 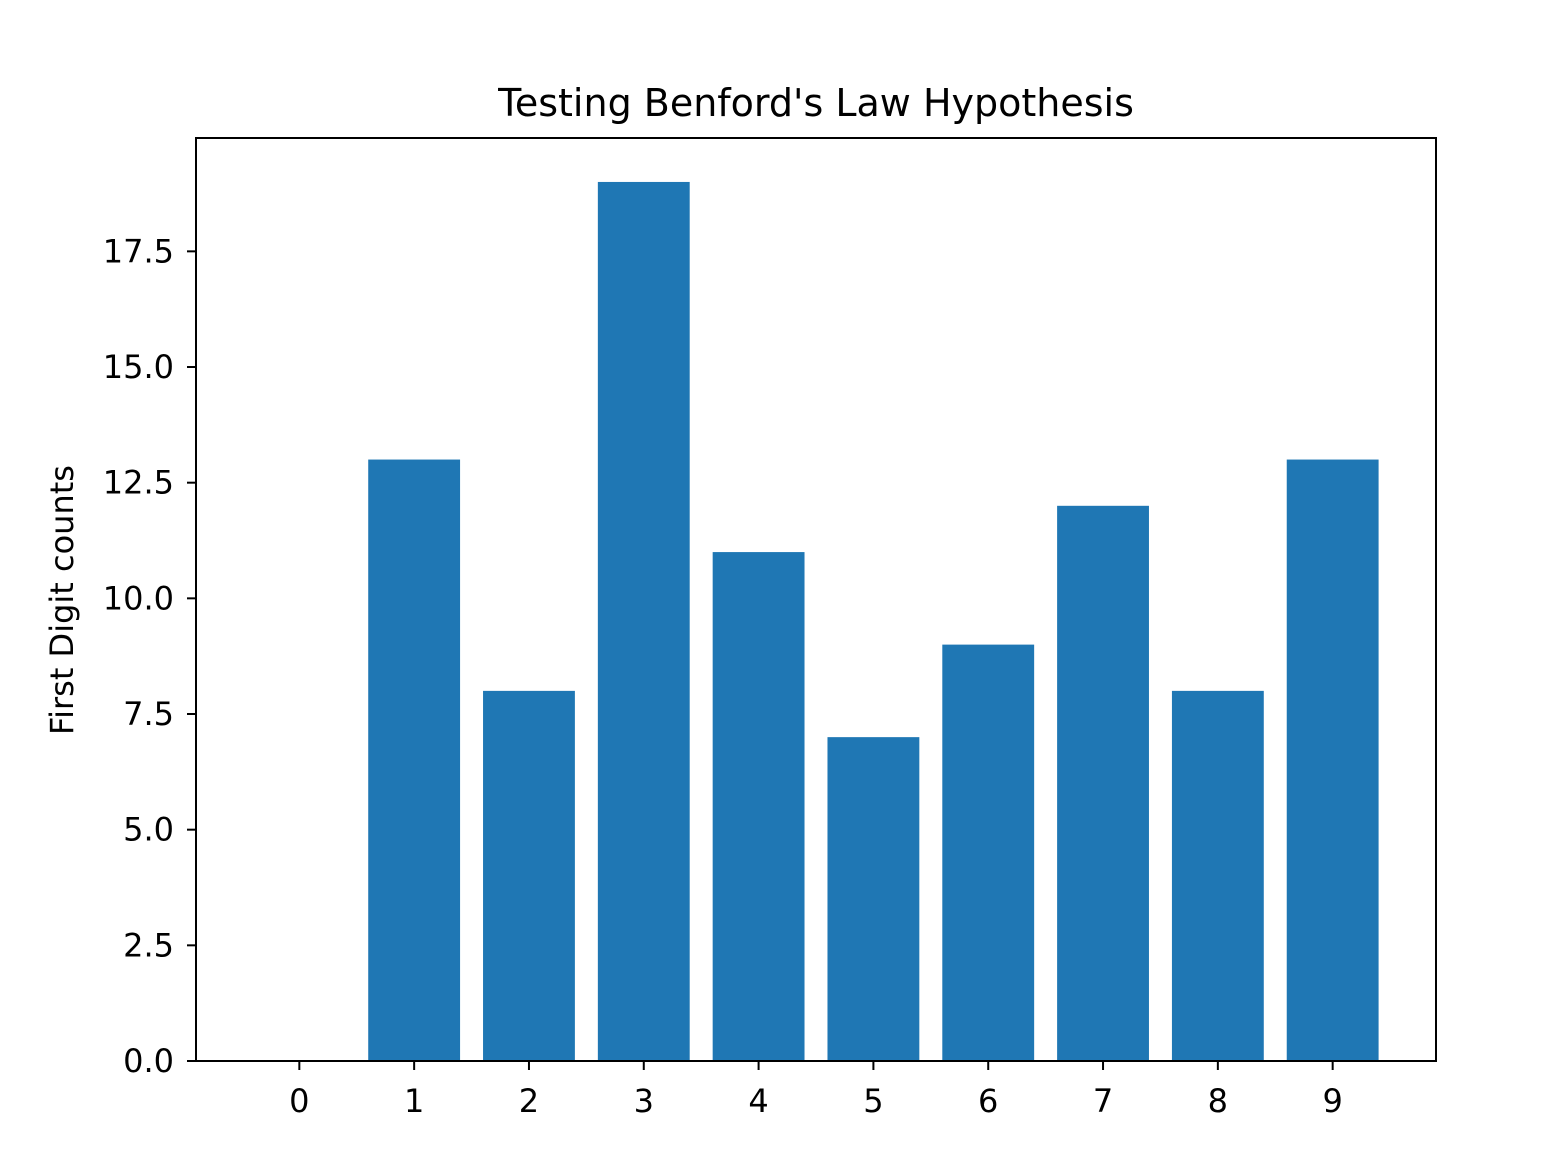 What do you see at coordinates (873, 1101) in the screenshot?
I see `x-tick-label: 5` at bounding box center [873, 1101].